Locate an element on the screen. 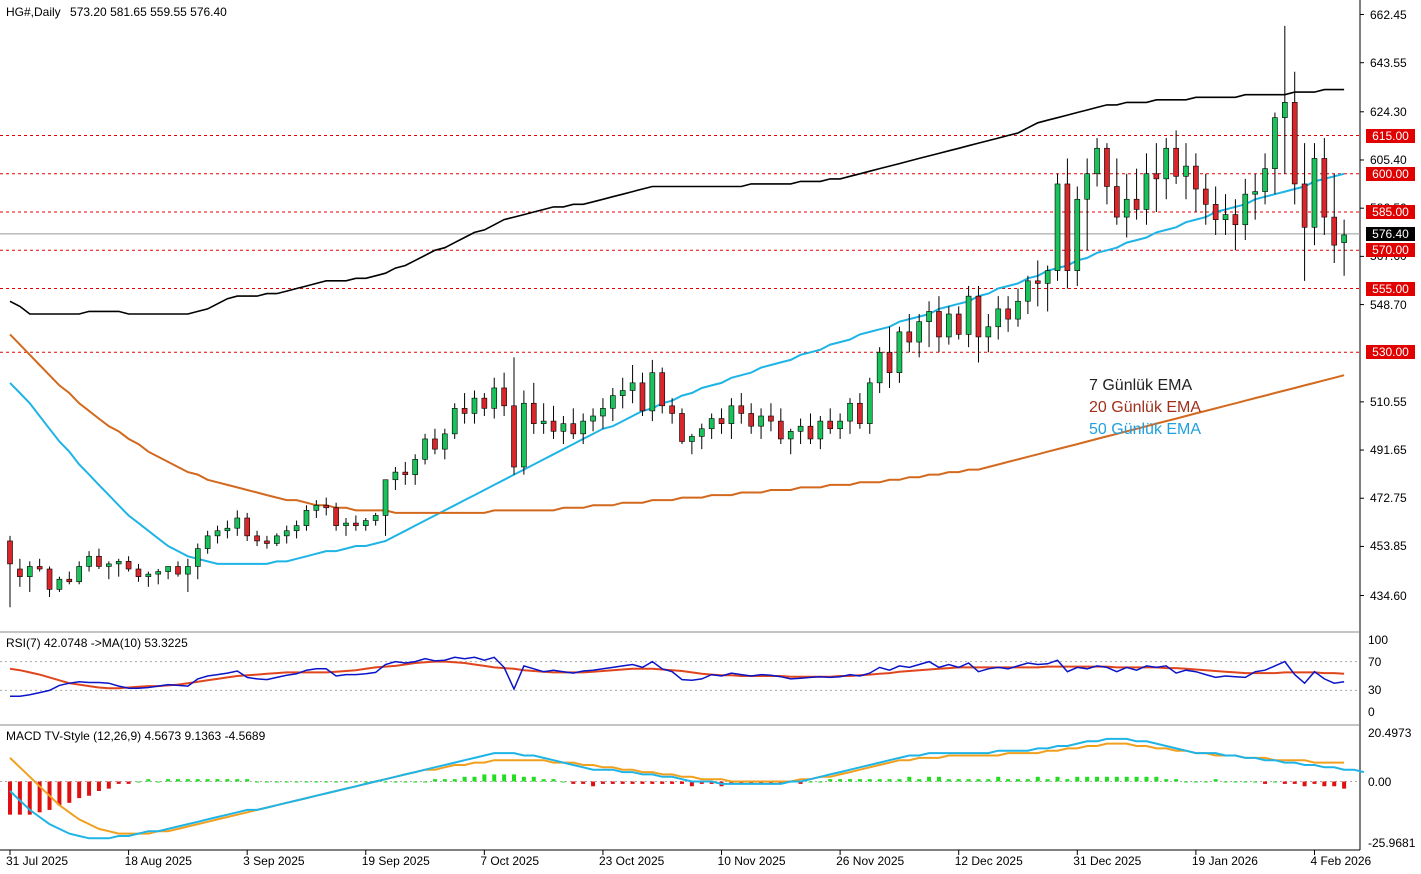 The height and width of the screenshot is (874, 1421). macd-signal-line is located at coordinates (677, 788).